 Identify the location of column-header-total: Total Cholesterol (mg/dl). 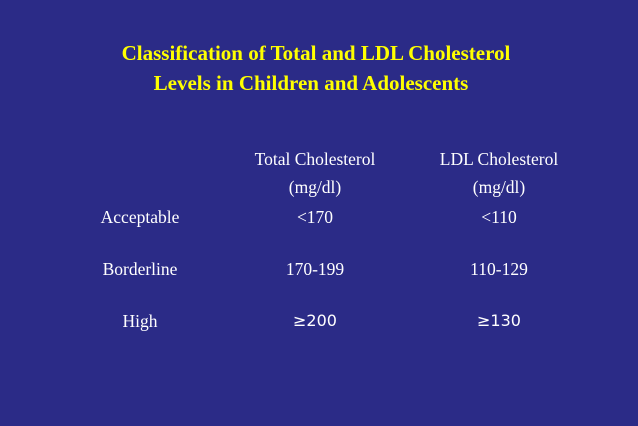
(315, 173).